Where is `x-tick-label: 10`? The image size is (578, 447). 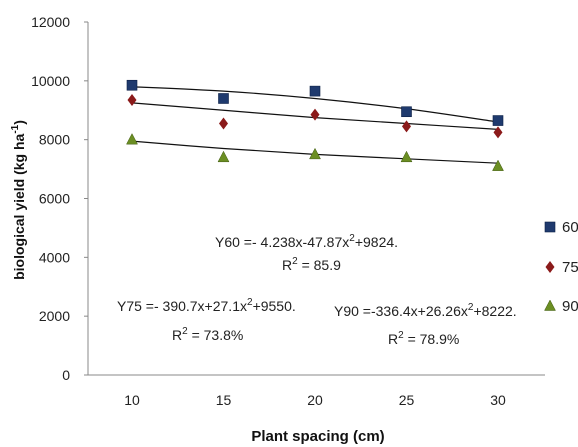 x-tick-label: 10 is located at coordinates (132, 400).